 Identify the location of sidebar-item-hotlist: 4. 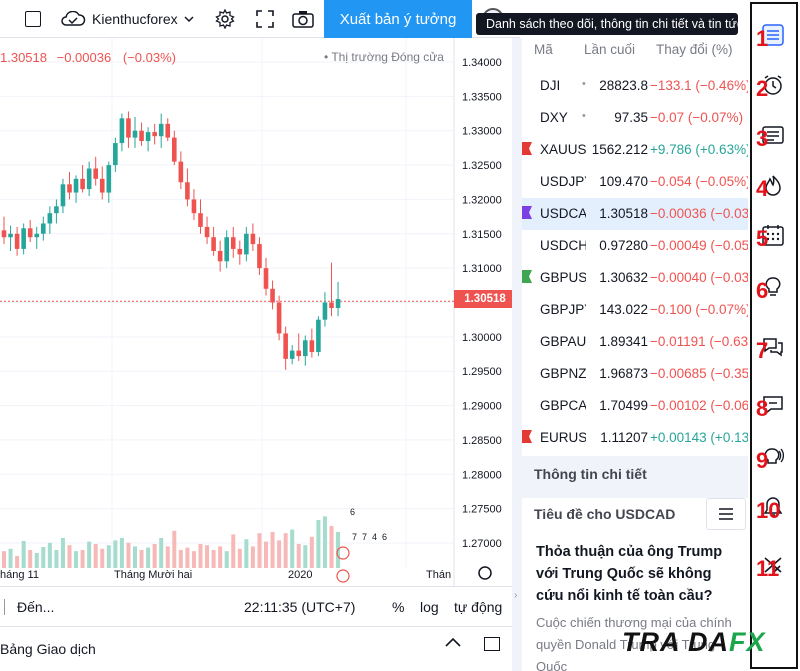
(774, 189).